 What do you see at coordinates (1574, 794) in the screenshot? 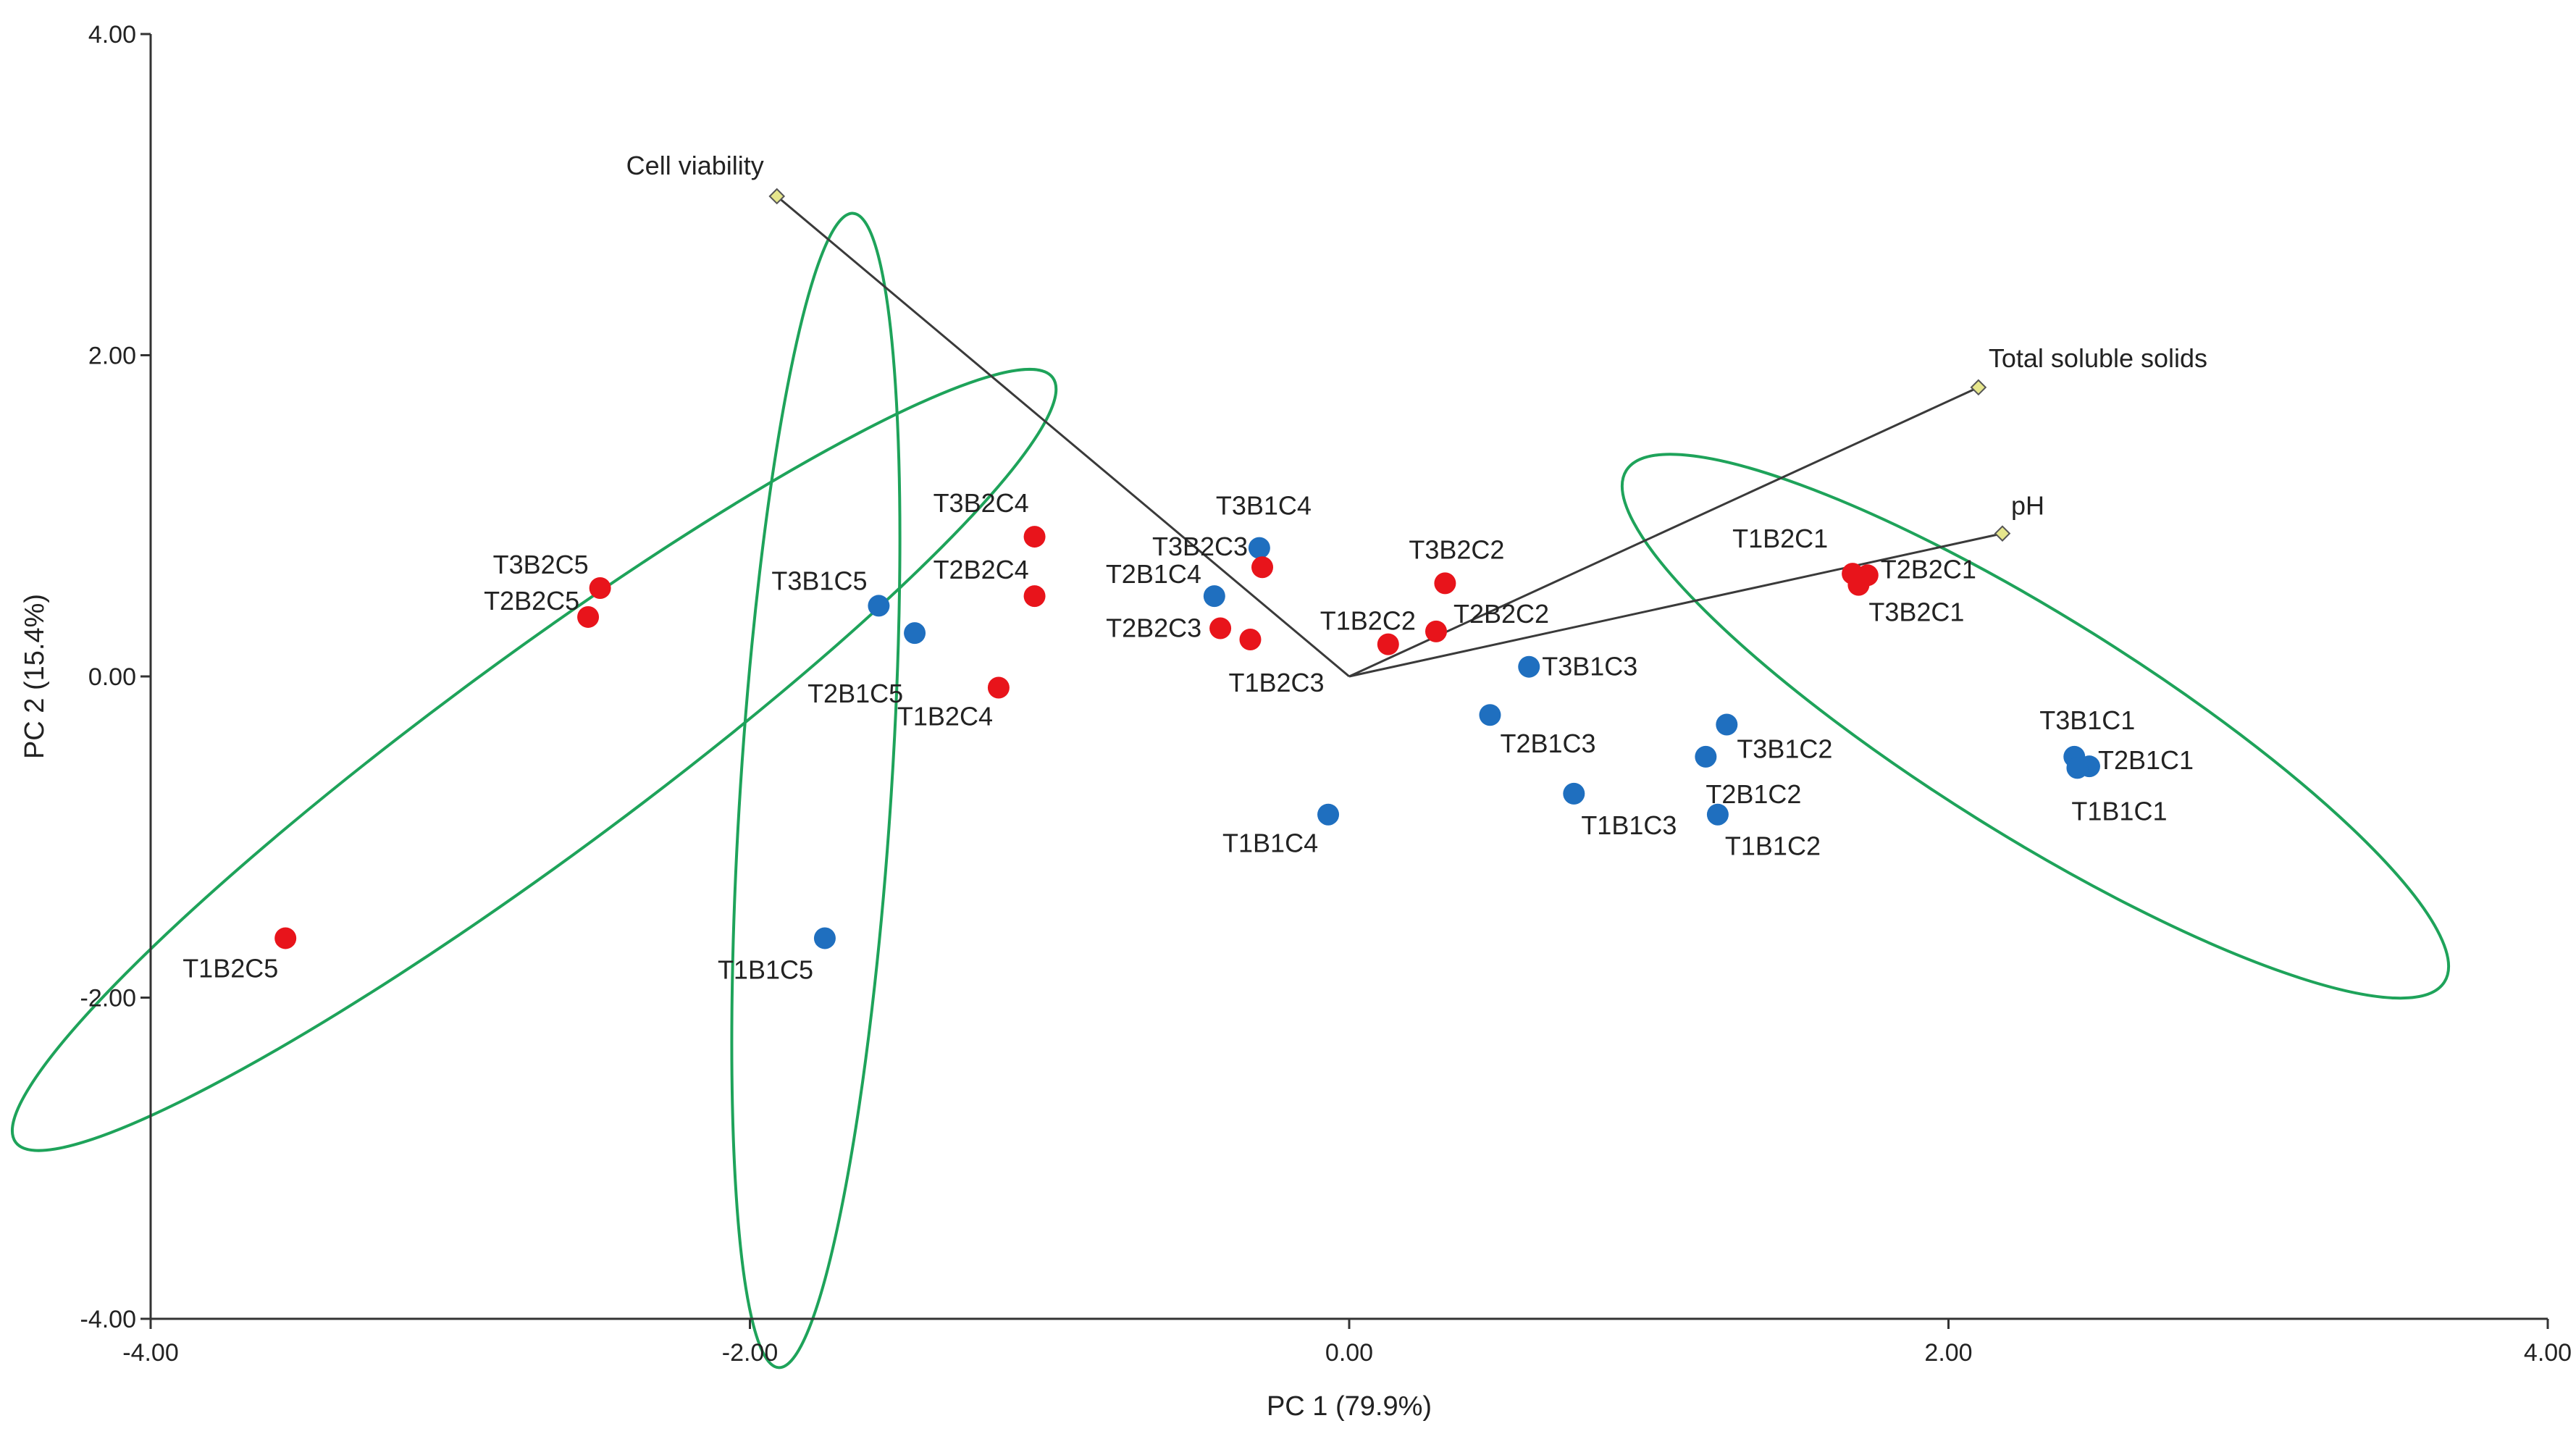
I see `point-t1b1c3` at bounding box center [1574, 794].